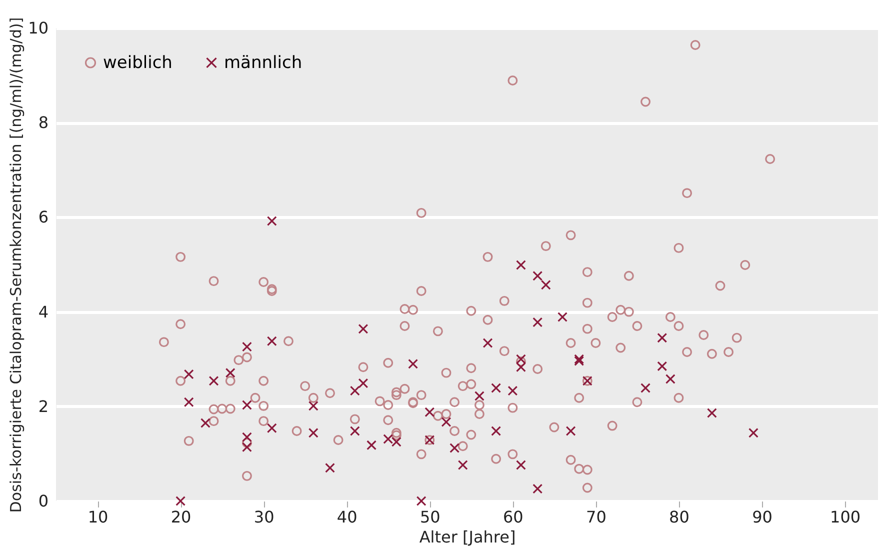 Image resolution: width=882 pixels, height=552 pixels. I want to click on y-tick-label: 0, so click(43, 501).